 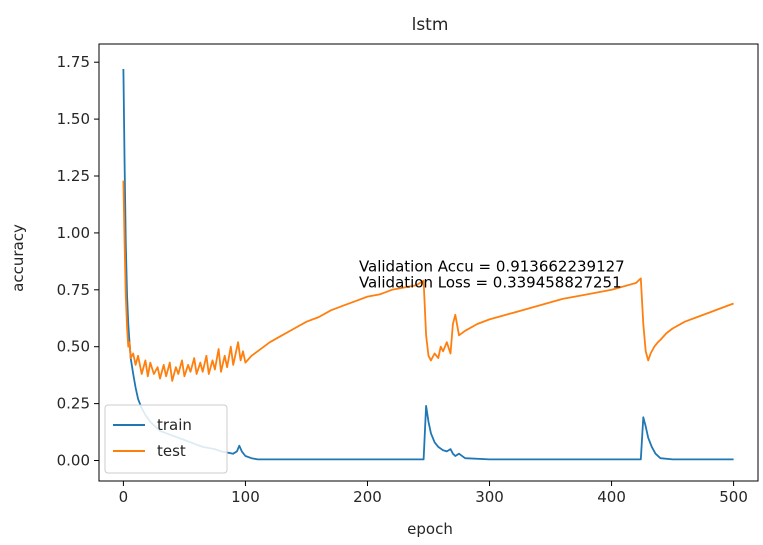 What do you see at coordinates (245, 497) in the screenshot?
I see `x-tick-label: 100` at bounding box center [245, 497].